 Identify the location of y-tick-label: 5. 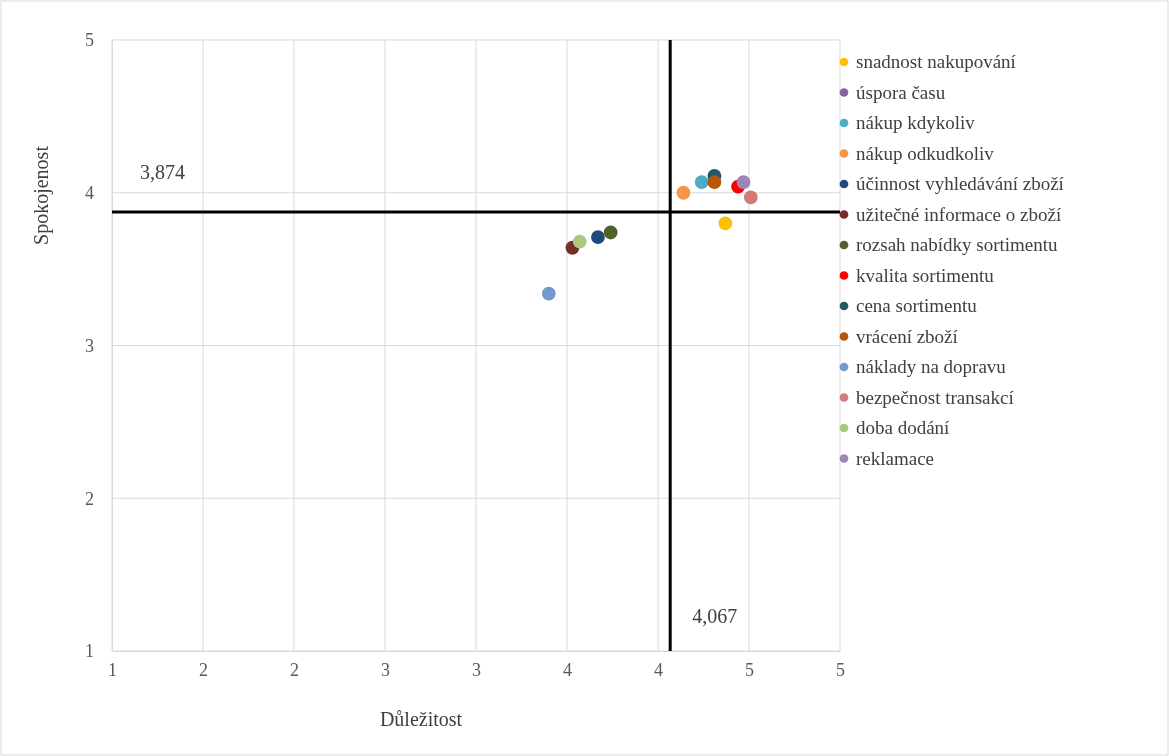
(89, 40).